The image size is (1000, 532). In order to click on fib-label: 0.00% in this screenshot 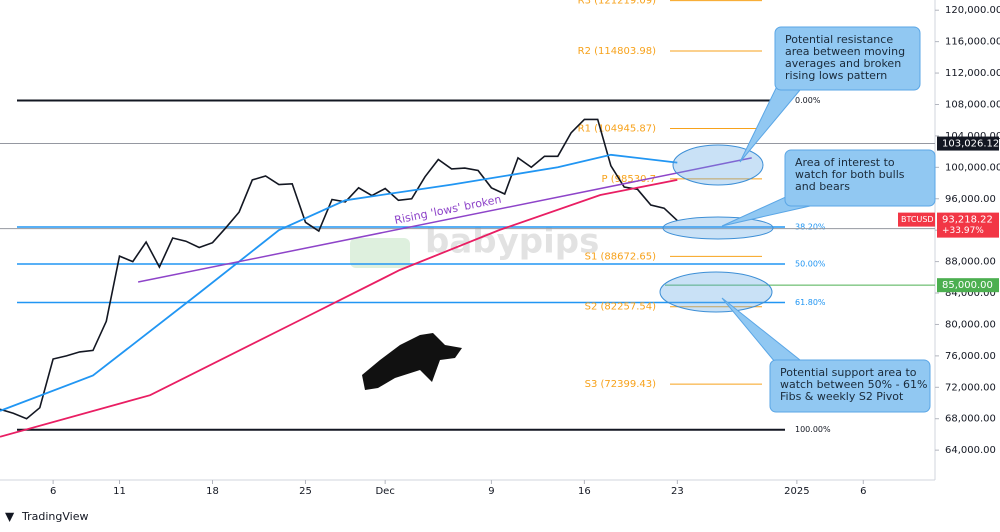, I will do `click(808, 100)`.